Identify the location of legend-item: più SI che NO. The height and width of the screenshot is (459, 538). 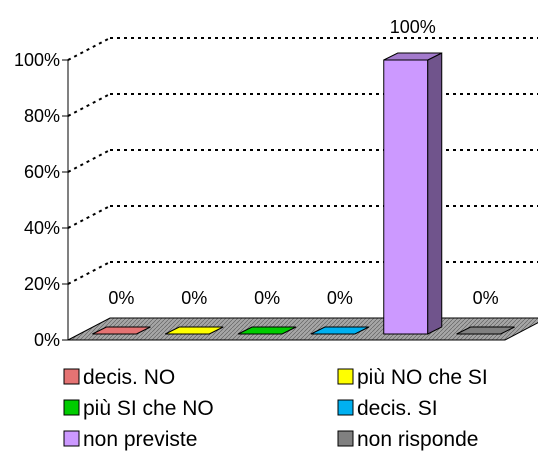
(138, 408).